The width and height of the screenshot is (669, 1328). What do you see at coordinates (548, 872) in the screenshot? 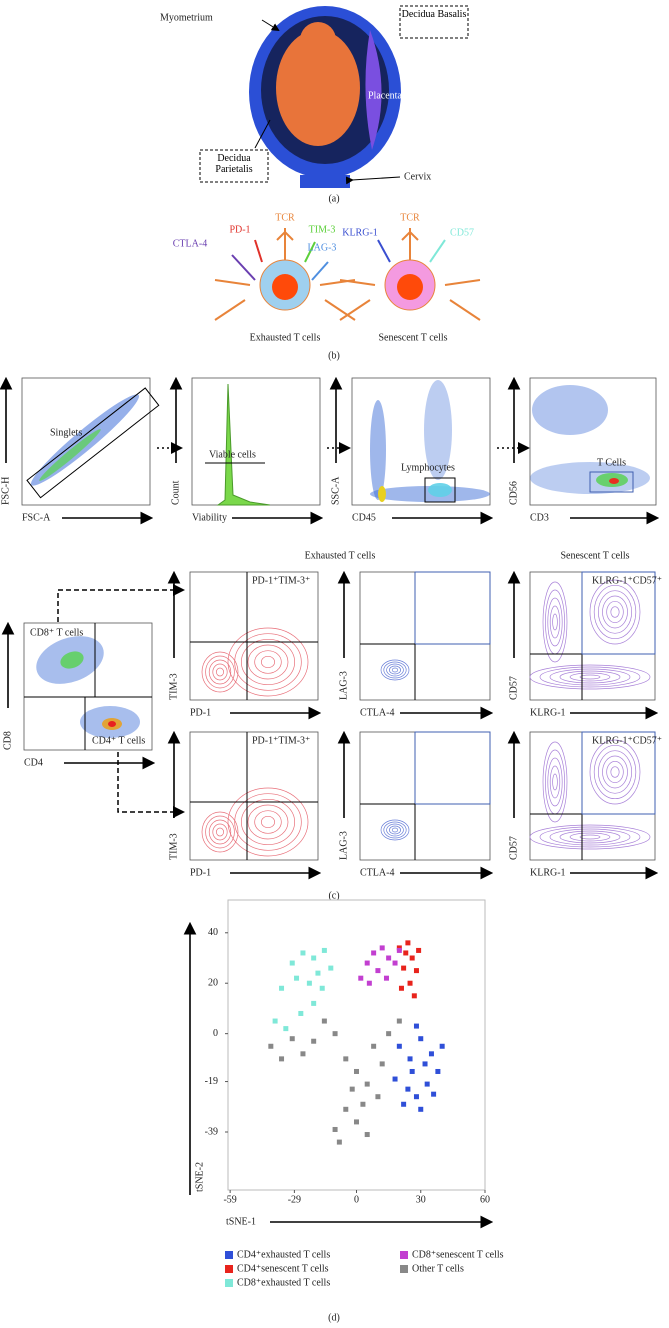
I see `x-axis-label: KLRG-1` at bounding box center [548, 872].